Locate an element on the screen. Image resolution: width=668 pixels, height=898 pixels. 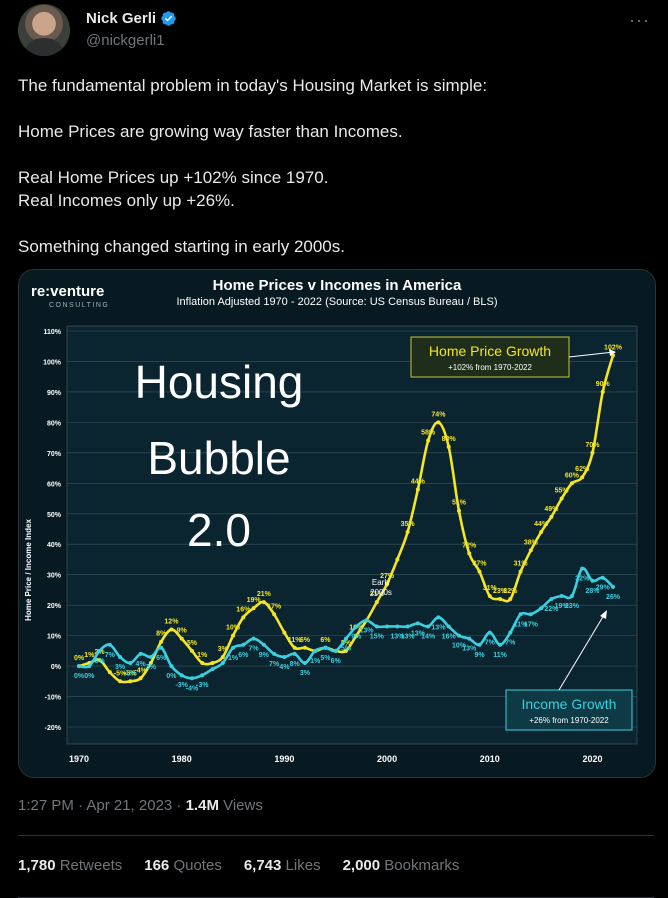
home-price-data-label: 31% is located at coordinates (490, 588).